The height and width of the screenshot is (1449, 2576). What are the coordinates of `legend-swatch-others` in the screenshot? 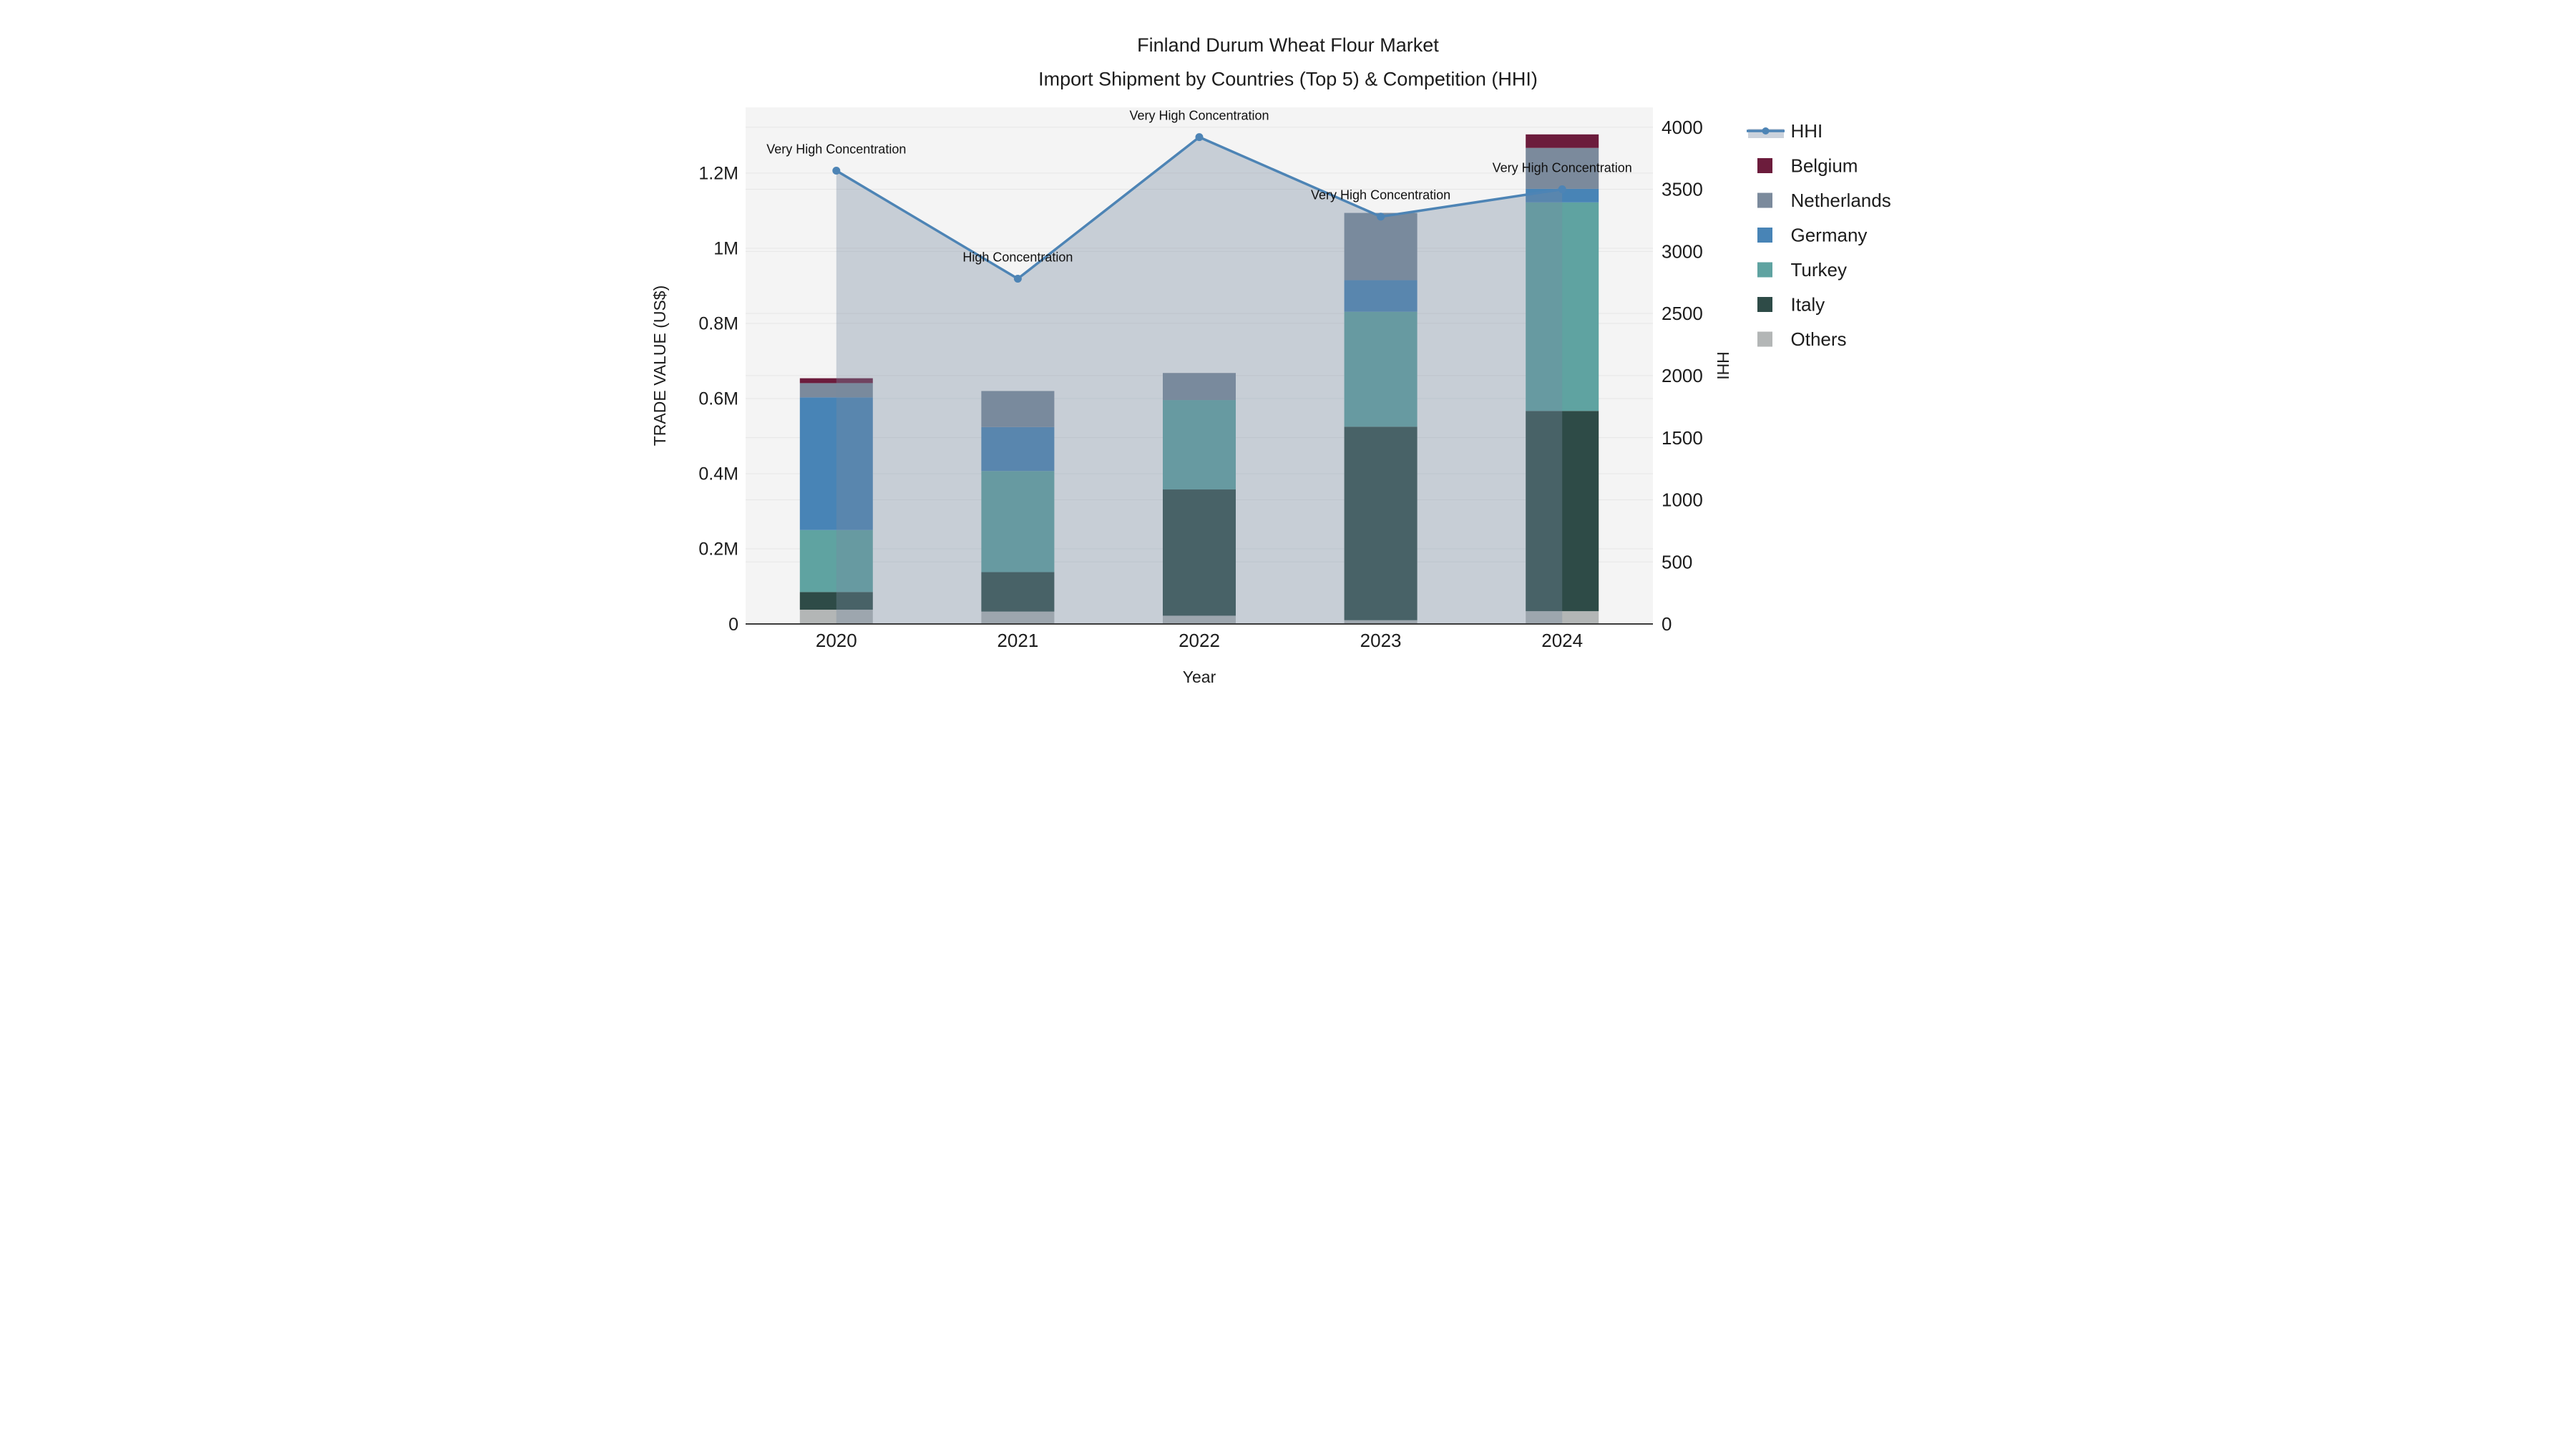 It's located at (1764, 339).